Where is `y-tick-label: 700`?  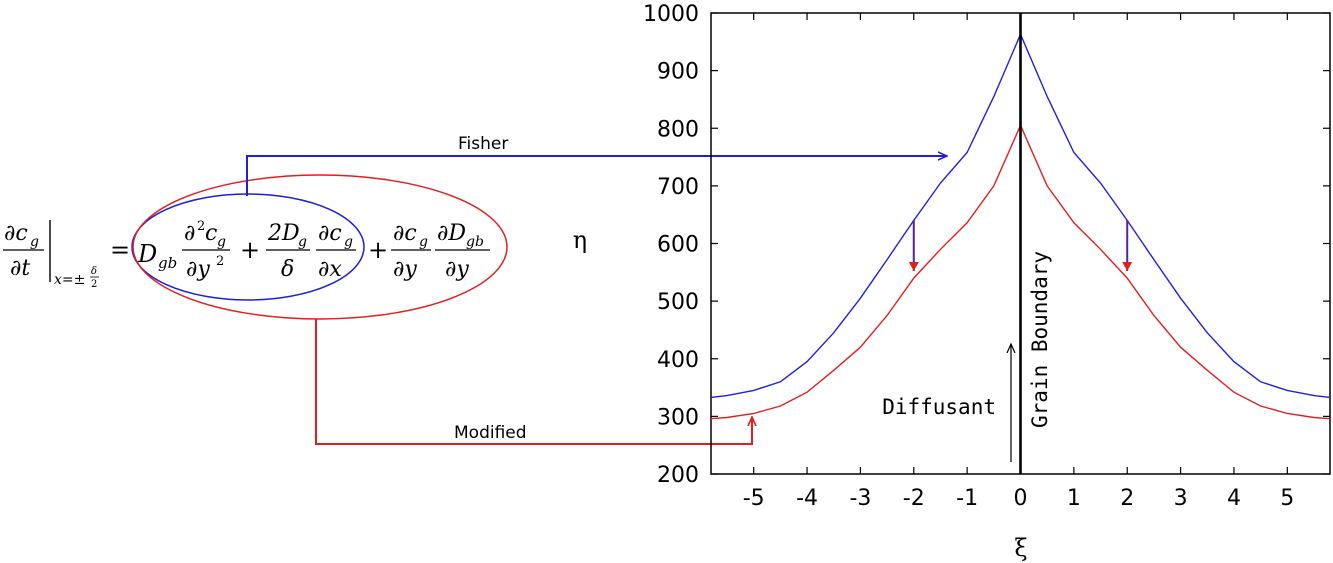 y-tick-label: 700 is located at coordinates (678, 187).